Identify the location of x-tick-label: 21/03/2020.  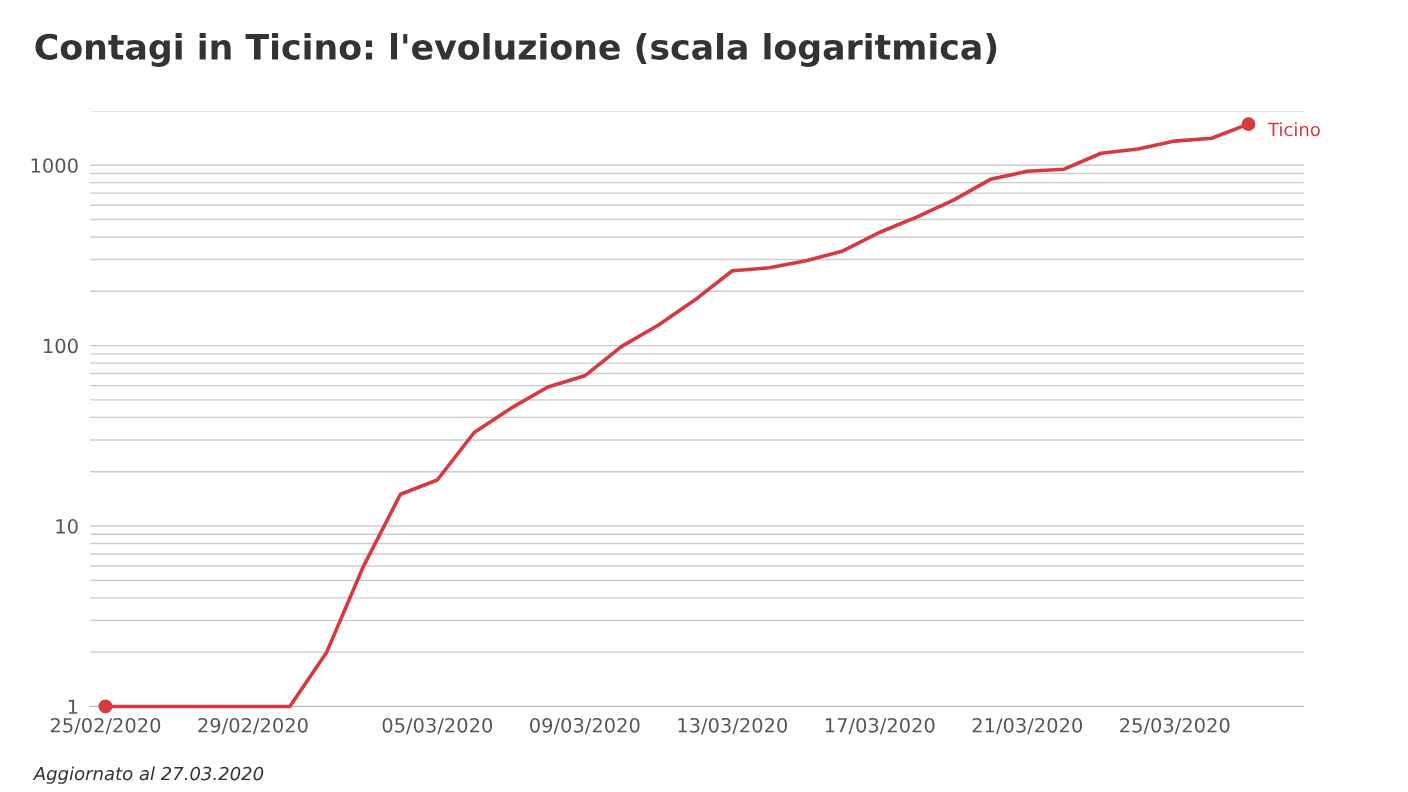
(1027, 726).